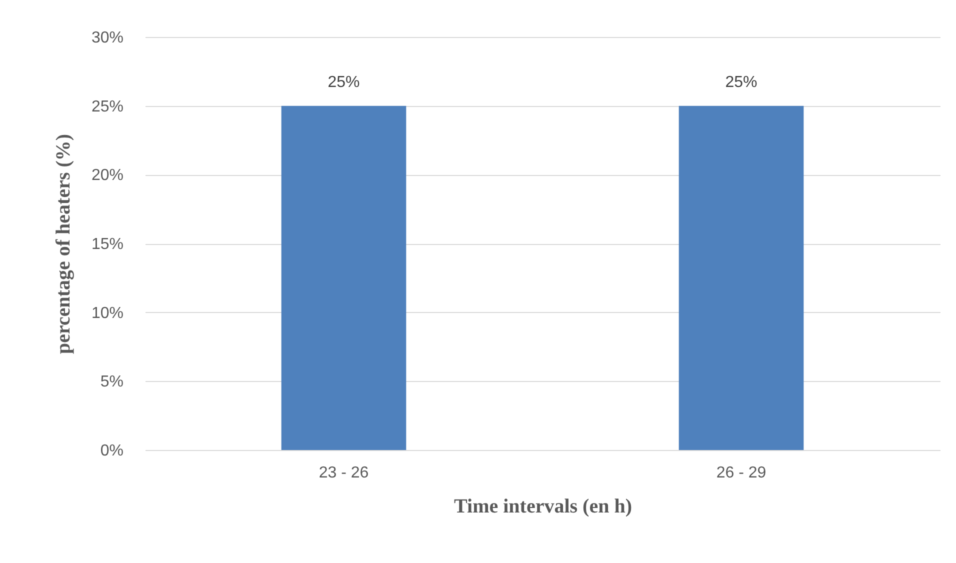  What do you see at coordinates (107, 38) in the screenshot?
I see `y-tick-label: 30%` at bounding box center [107, 38].